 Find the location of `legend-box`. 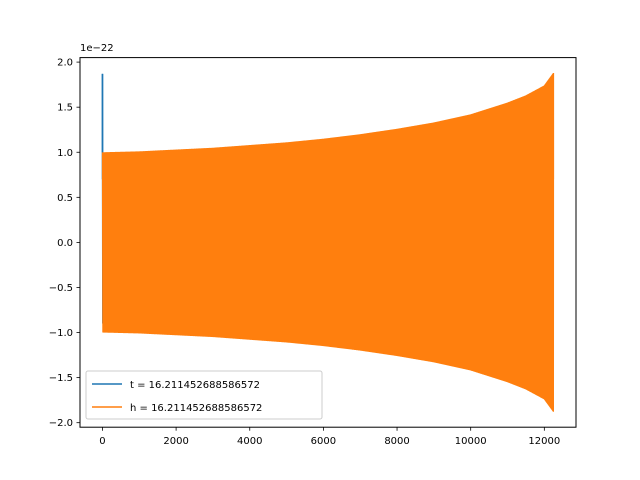

legend-box is located at coordinates (204, 395).